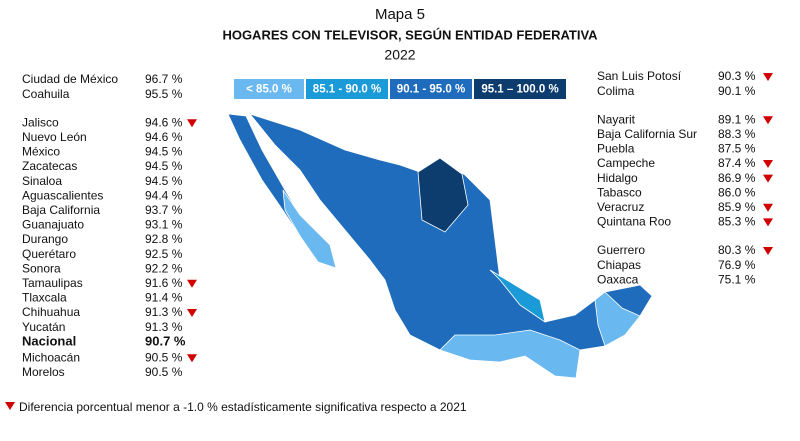 The height and width of the screenshot is (441, 800). Describe the element at coordinates (165, 341) in the screenshot. I see `entity-value: 90.7 %` at that location.